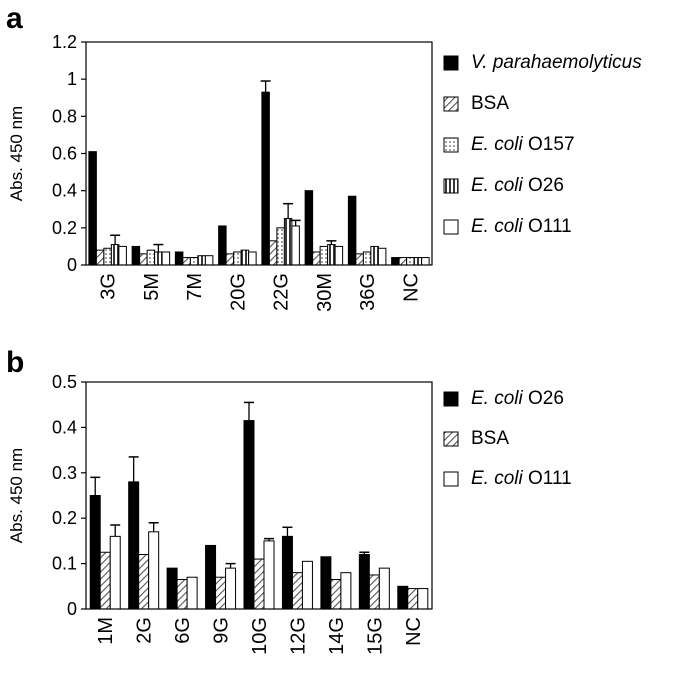 The image size is (685, 678). Describe the element at coordinates (222, 630) in the screenshot. I see `x-tick-label: 9G` at that location.